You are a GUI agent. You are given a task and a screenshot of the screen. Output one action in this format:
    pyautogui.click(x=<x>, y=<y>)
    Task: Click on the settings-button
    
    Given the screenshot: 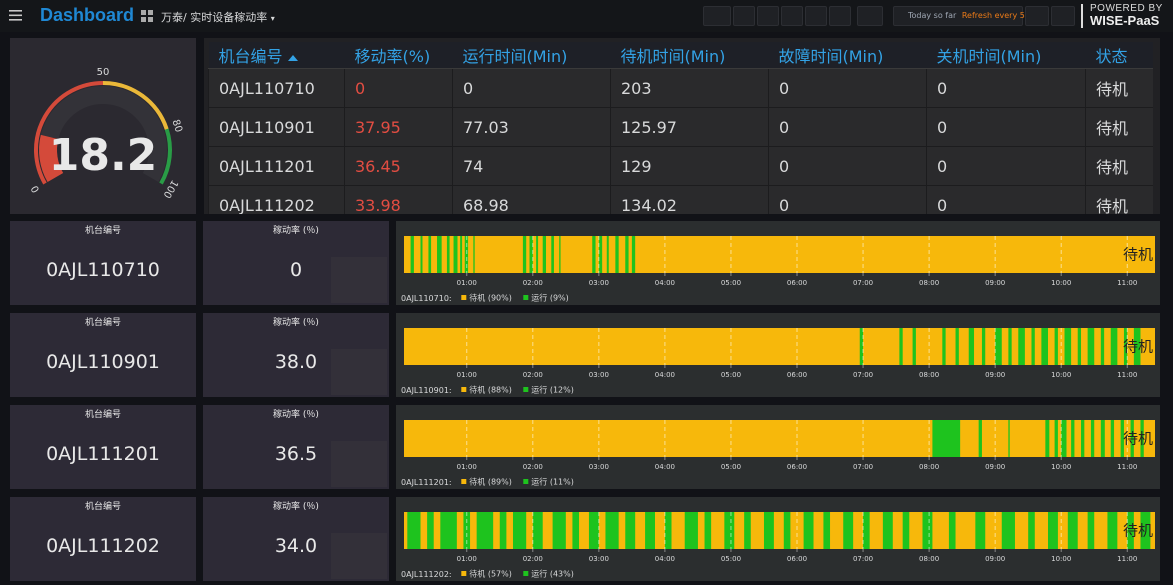 What is the action you would take?
    pyautogui.click(x=840, y=16)
    